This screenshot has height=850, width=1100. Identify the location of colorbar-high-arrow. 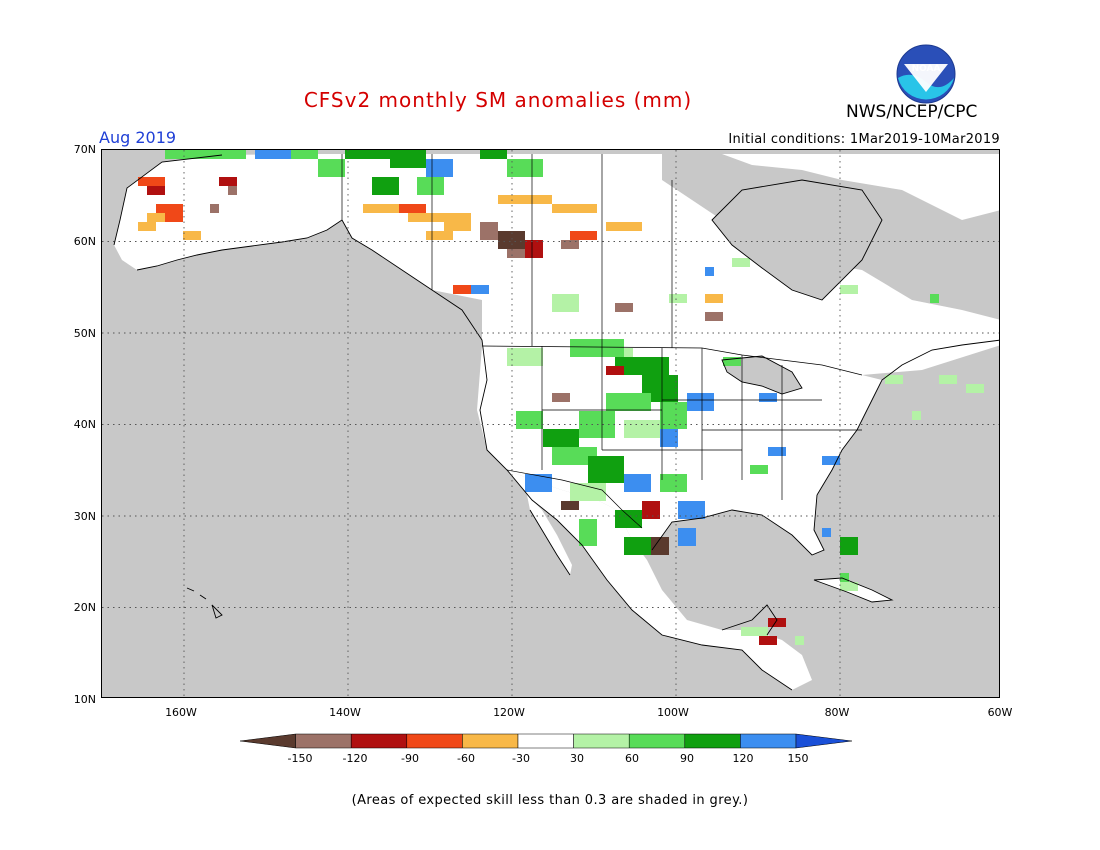
(824, 741).